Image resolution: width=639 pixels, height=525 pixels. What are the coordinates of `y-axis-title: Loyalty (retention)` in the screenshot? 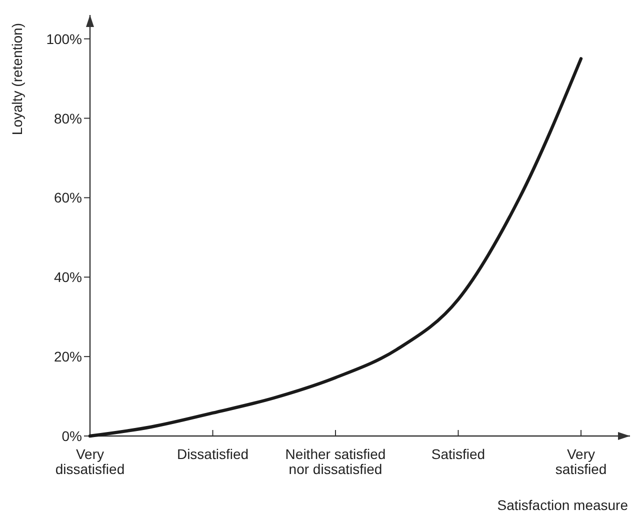 It's located at (17, 79).